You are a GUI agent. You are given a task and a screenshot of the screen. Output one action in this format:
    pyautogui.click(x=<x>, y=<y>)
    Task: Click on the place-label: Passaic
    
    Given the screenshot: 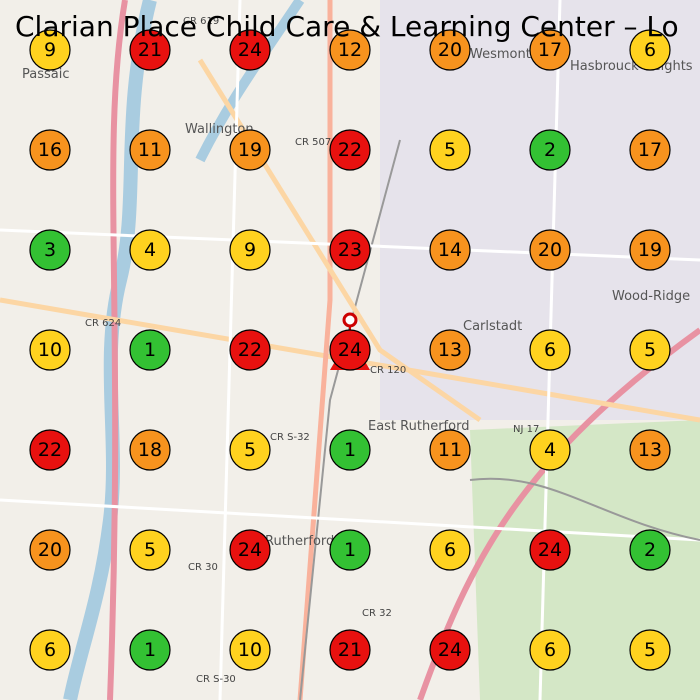 What is the action you would take?
    pyautogui.click(x=46, y=74)
    